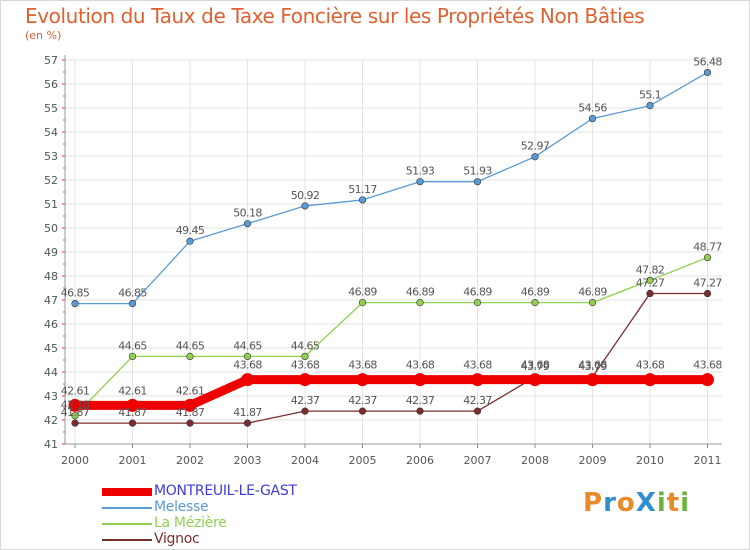 This screenshot has height=550, width=750. Describe the element at coordinates (610, 503) in the screenshot. I see `logo-letter: r` at that location.